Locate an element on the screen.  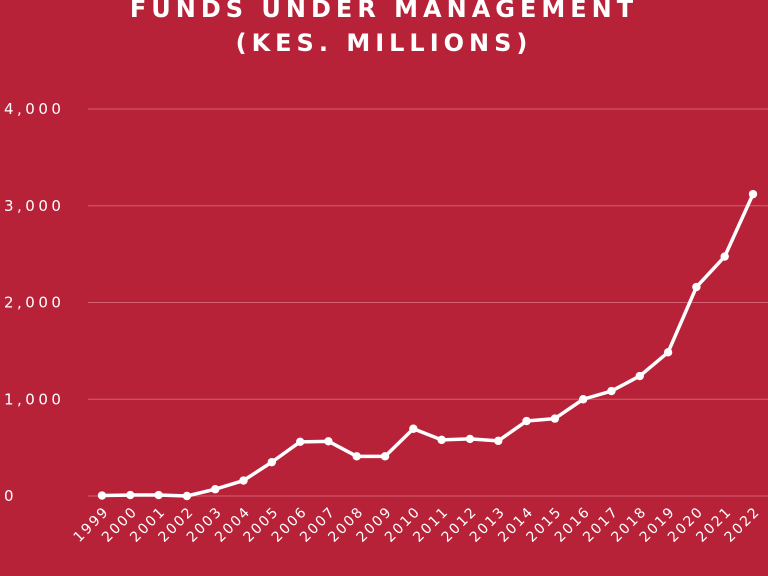
y-tick-label: 2,000 is located at coordinates (34, 303).